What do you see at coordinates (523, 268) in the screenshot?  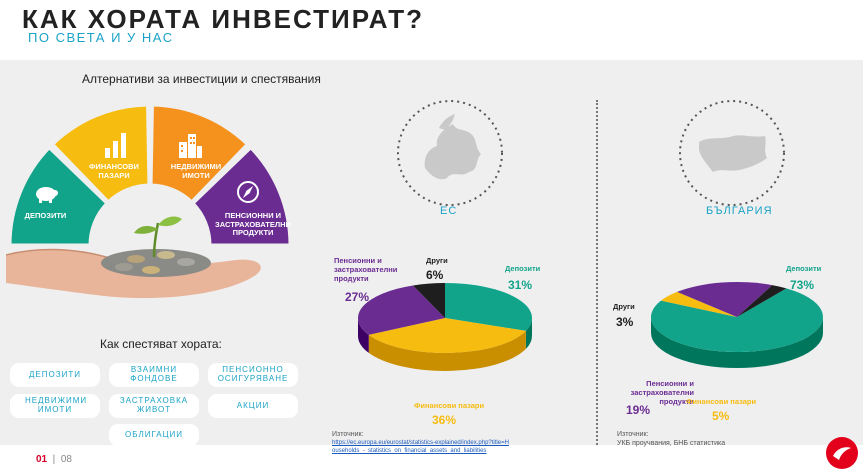 I see `eu-label-deposits: Депозити` at bounding box center [523, 268].